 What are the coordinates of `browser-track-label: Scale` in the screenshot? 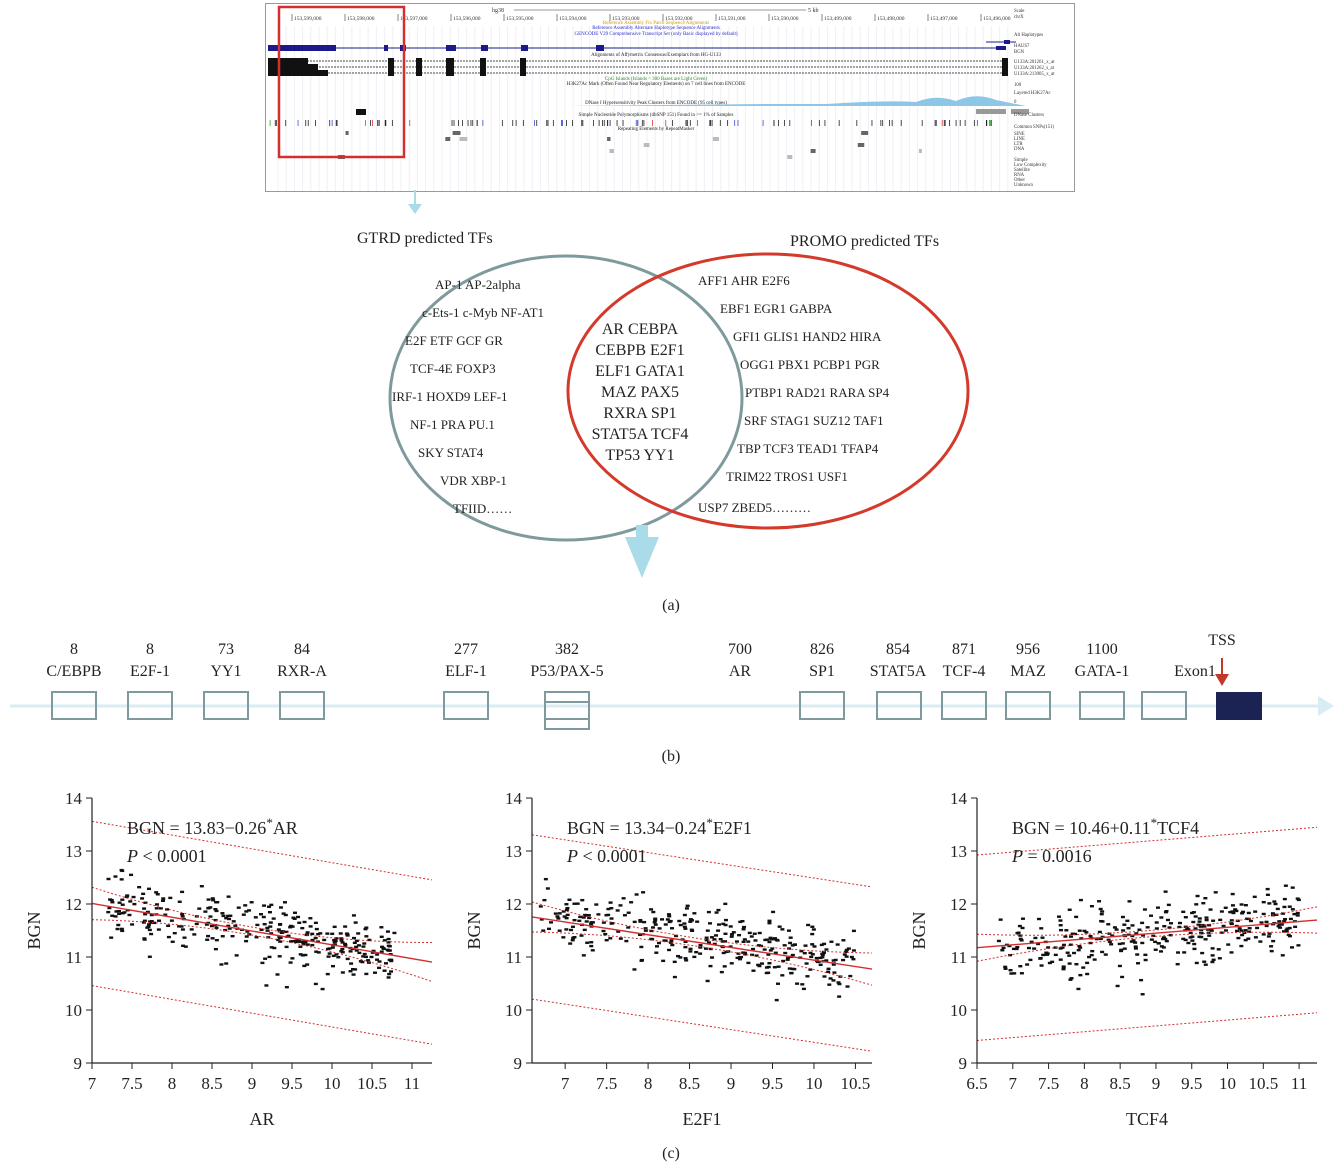 It's located at (1019, 11).